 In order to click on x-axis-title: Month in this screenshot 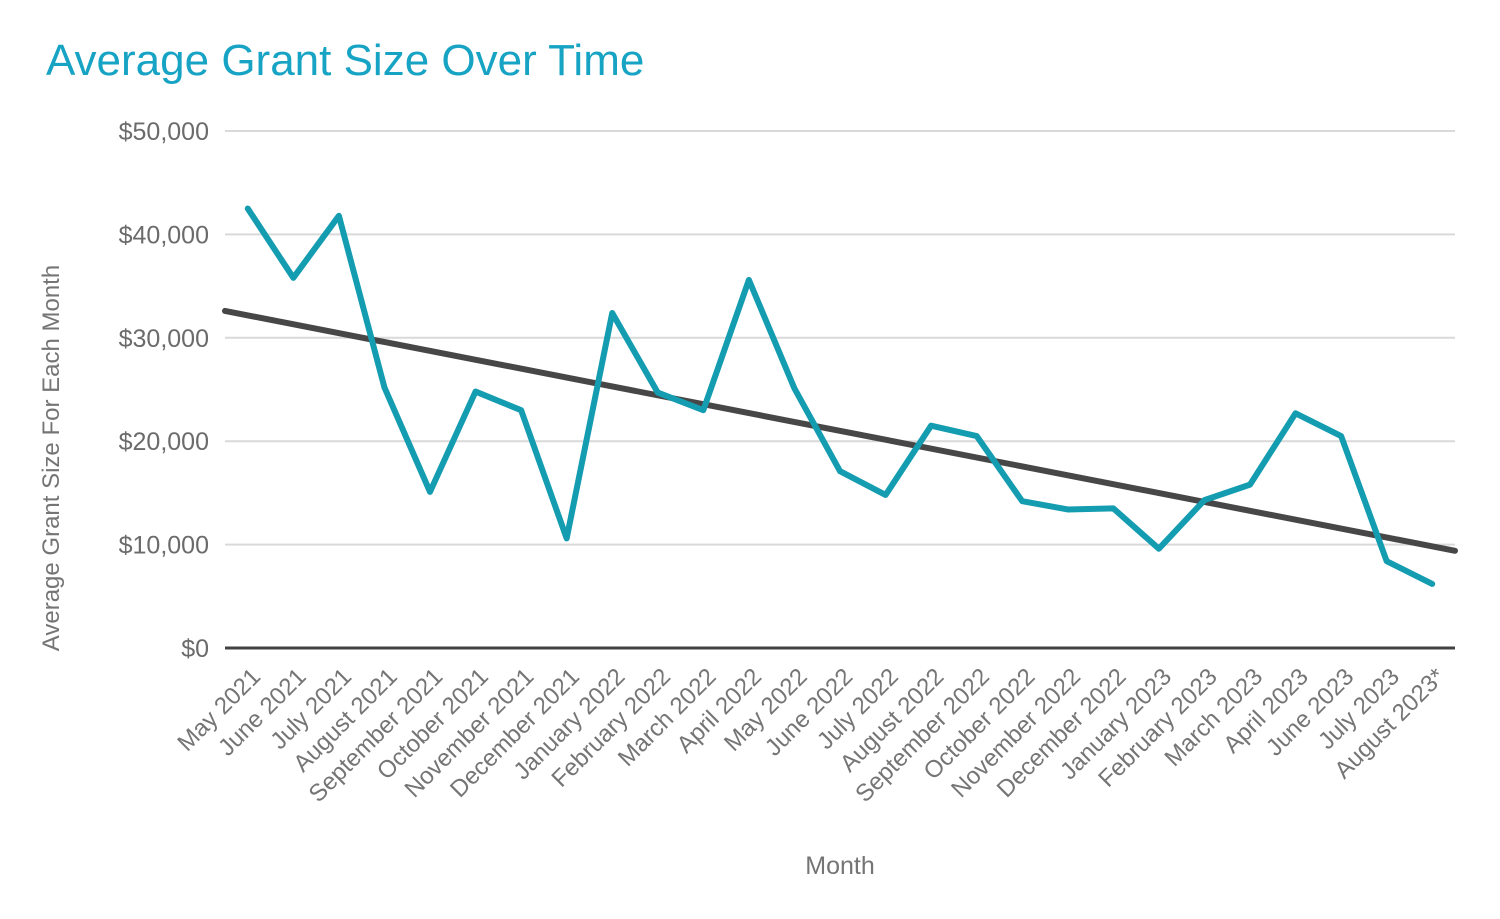, I will do `click(840, 866)`.